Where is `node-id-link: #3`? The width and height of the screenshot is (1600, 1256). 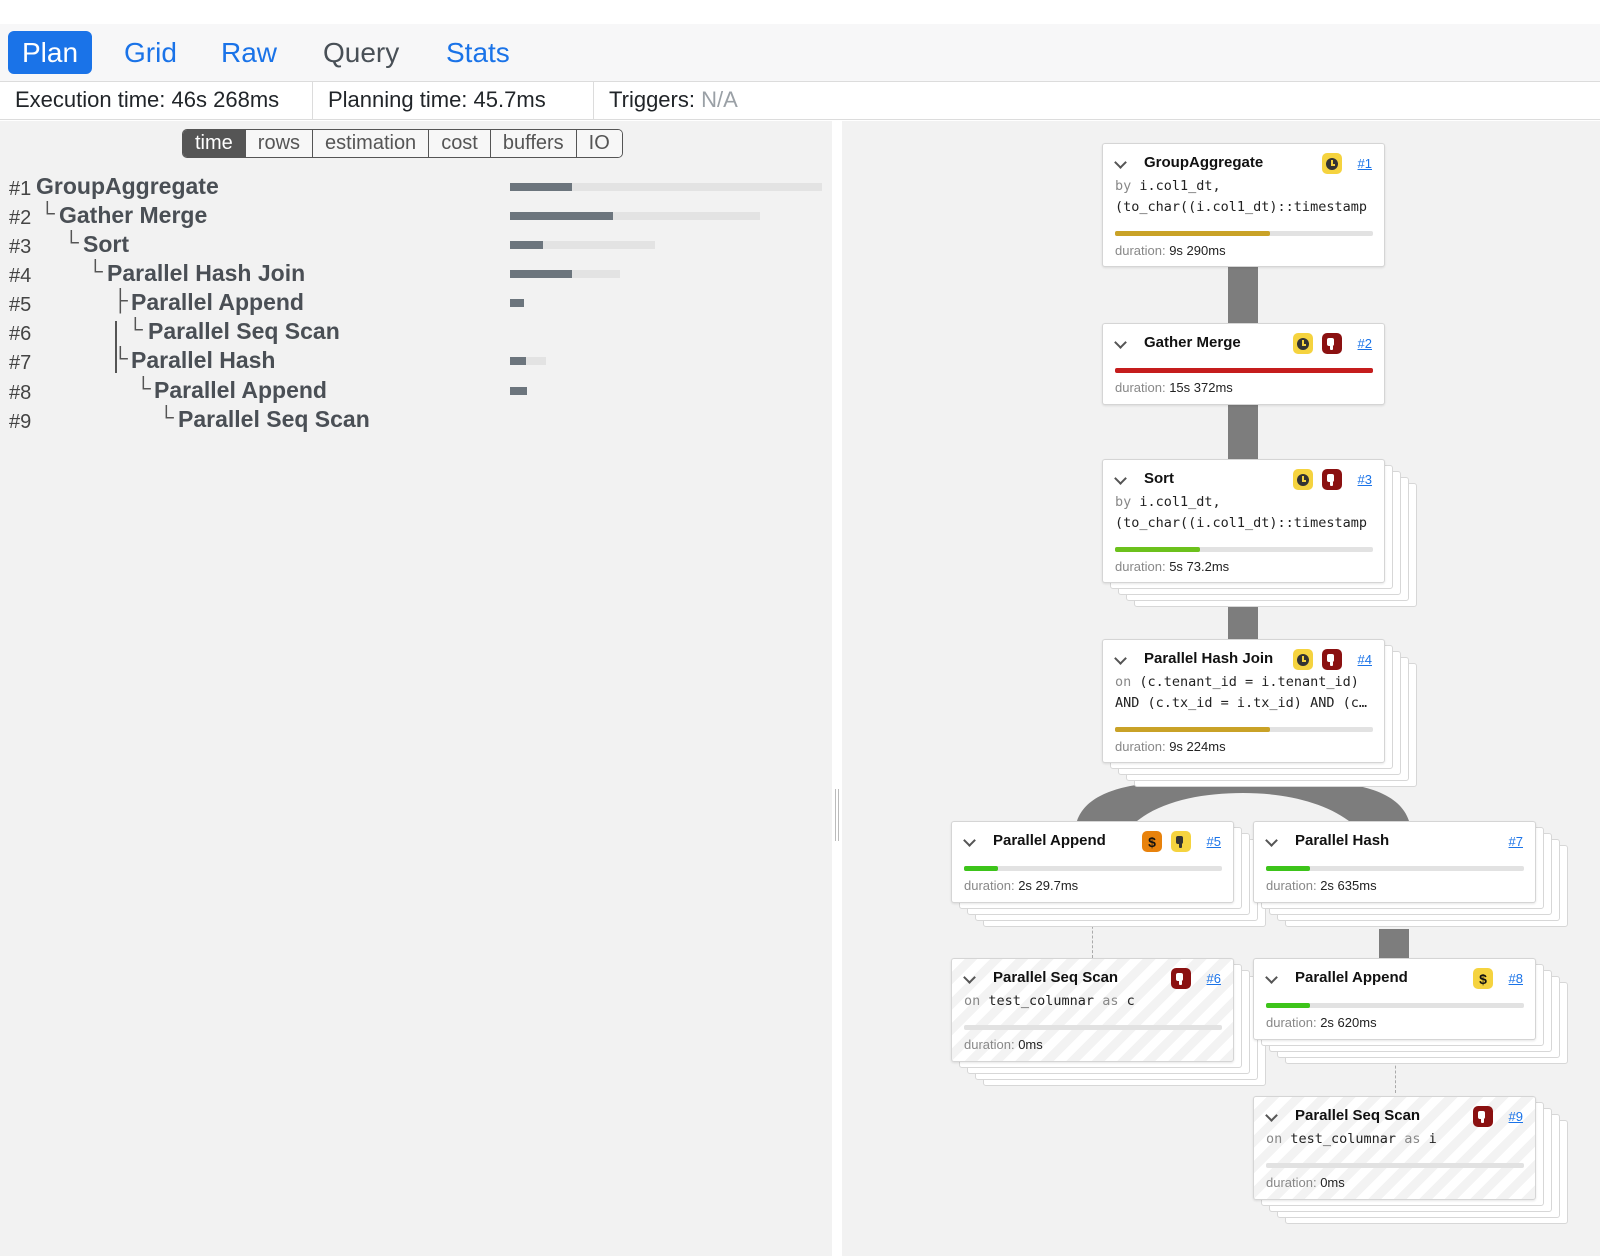
node-id-link: #3 is located at coordinates (1364, 479).